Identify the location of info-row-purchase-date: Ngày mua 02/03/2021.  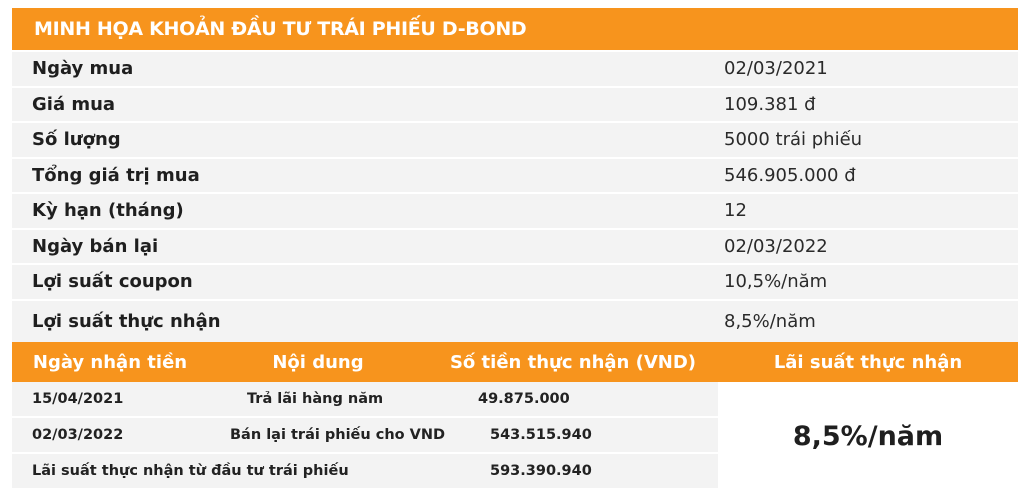
(515, 70).